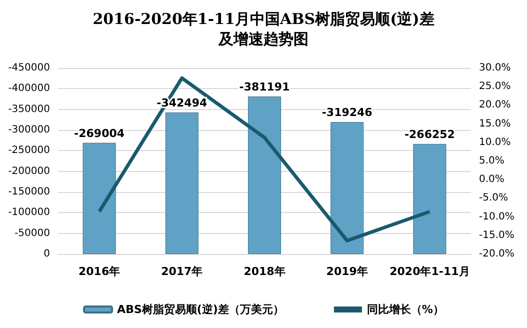  What do you see at coordinates (29, 109) in the screenshot?
I see `y-tick-label: -350000` at bounding box center [29, 109].